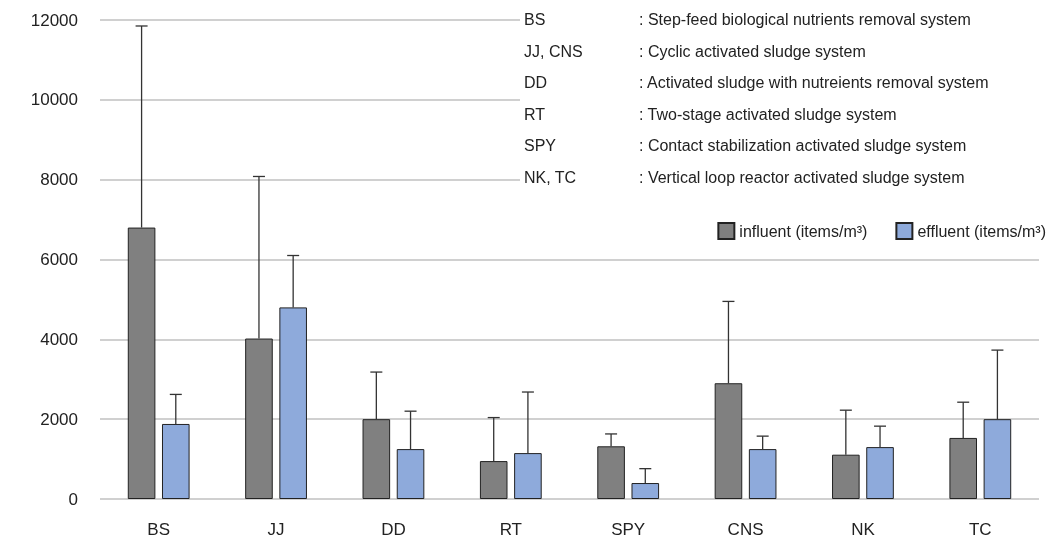 The image size is (1059, 552). Describe the element at coordinates (803, 231) in the screenshot. I see `legend-label: influent (items/m³)` at that location.